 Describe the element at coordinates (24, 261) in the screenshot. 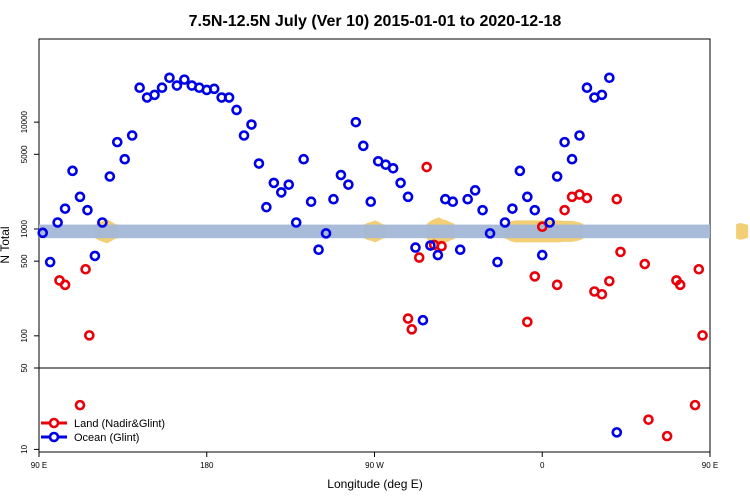

I see `y-tick-label-upper-1: 500` at that location.